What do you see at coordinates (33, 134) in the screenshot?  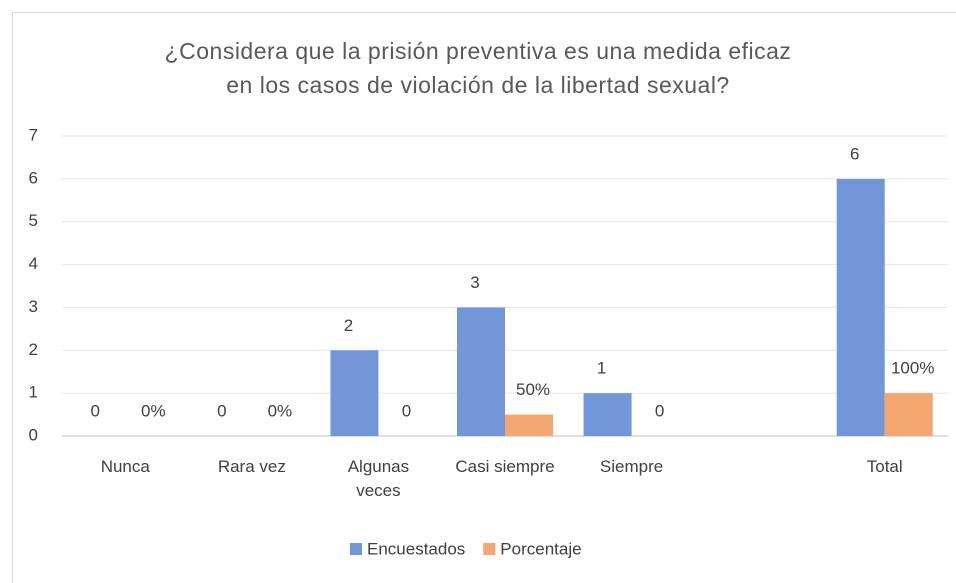 I see `y-tick-label: 7` at bounding box center [33, 134].